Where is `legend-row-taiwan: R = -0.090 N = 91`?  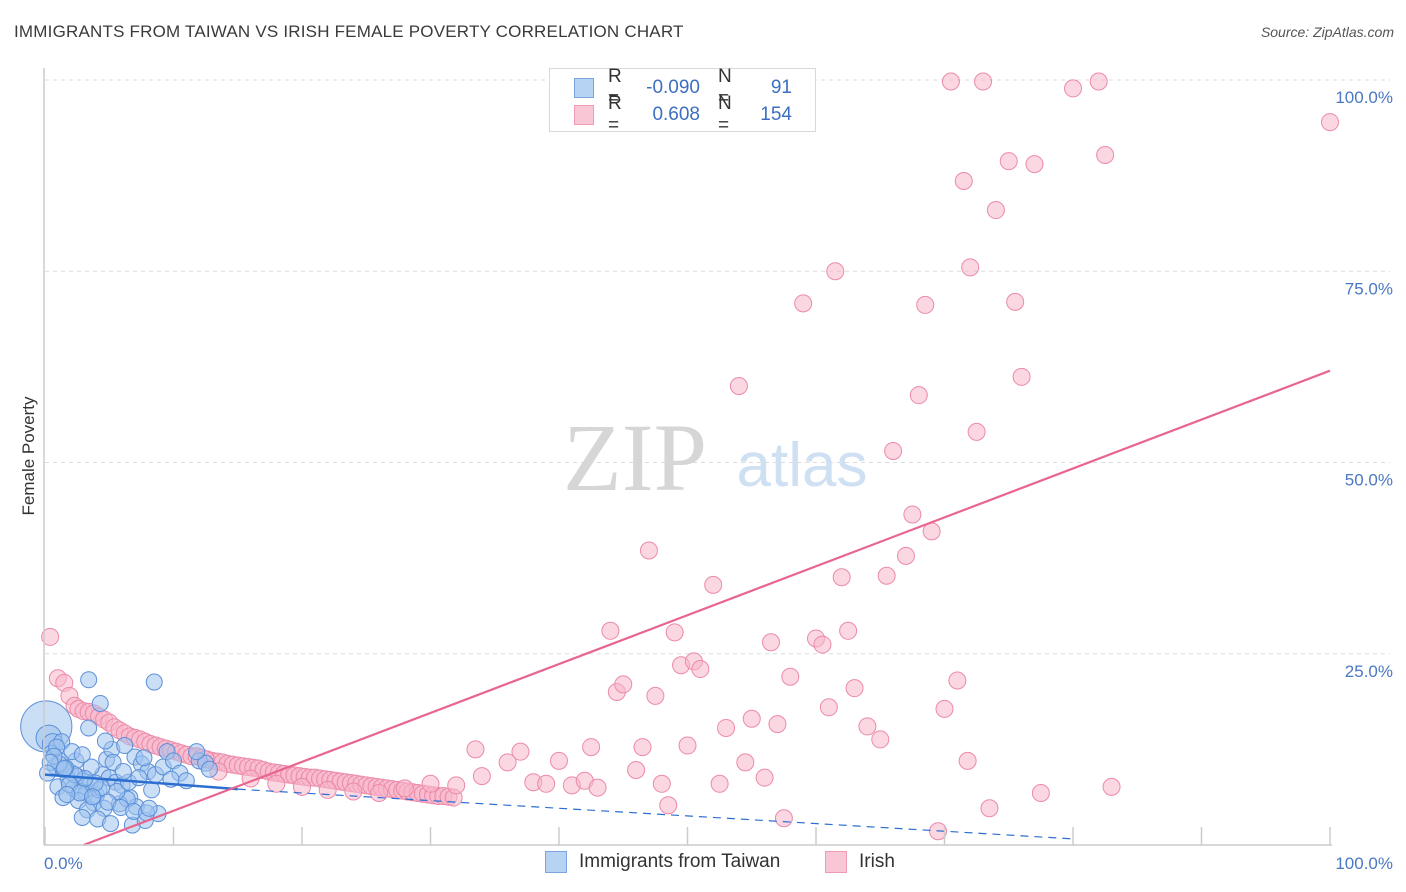
legend-row-taiwan: R = -0.090 N = 91 is located at coordinates (683, 87).